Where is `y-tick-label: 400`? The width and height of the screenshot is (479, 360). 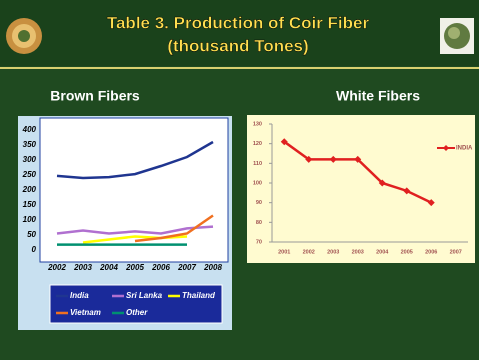
y-tick-label: 400 is located at coordinates (29, 129).